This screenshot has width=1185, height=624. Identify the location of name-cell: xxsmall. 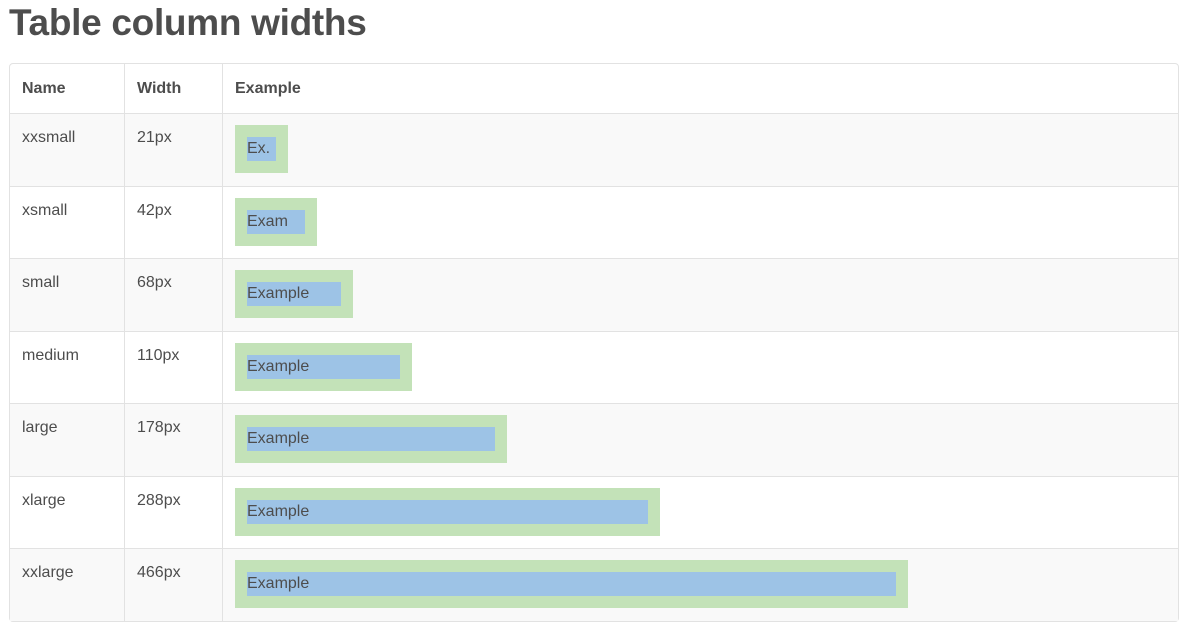
(67, 149).